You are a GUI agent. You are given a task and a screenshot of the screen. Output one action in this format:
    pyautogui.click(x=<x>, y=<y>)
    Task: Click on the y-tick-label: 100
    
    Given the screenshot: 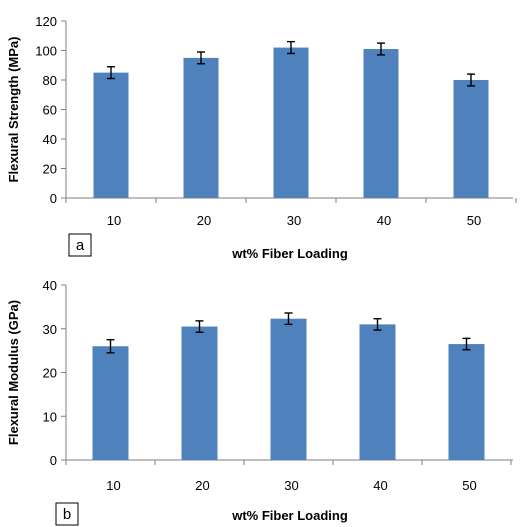 What is the action you would take?
    pyautogui.click(x=46, y=51)
    